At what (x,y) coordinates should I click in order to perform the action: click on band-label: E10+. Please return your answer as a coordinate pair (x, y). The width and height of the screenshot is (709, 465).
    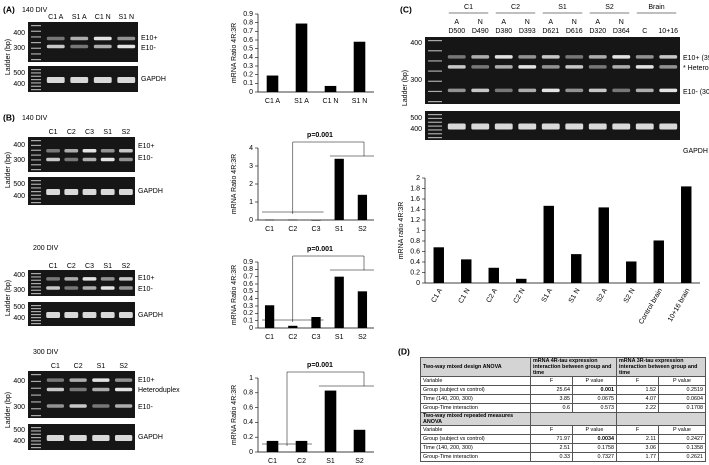
    Looking at the image, I should click on (146, 278).